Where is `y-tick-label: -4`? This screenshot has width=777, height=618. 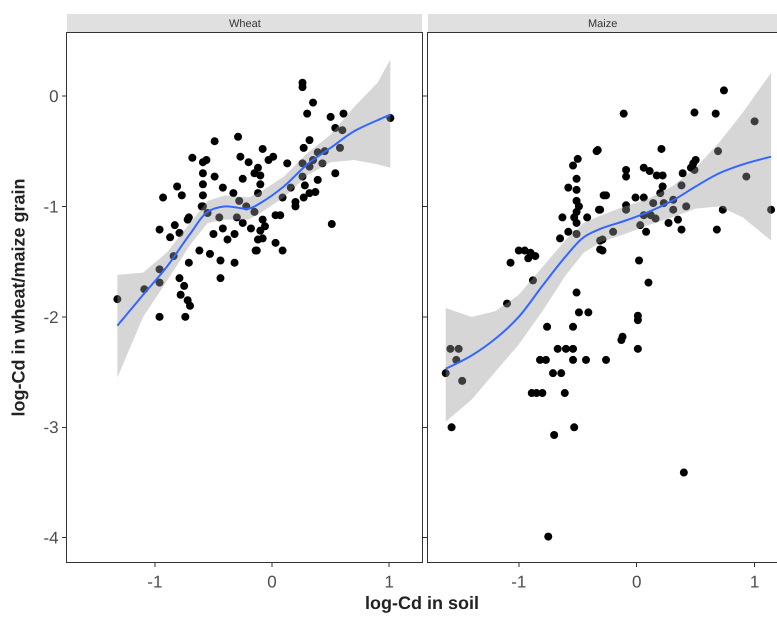 y-tick-label: -4 is located at coordinates (51, 538).